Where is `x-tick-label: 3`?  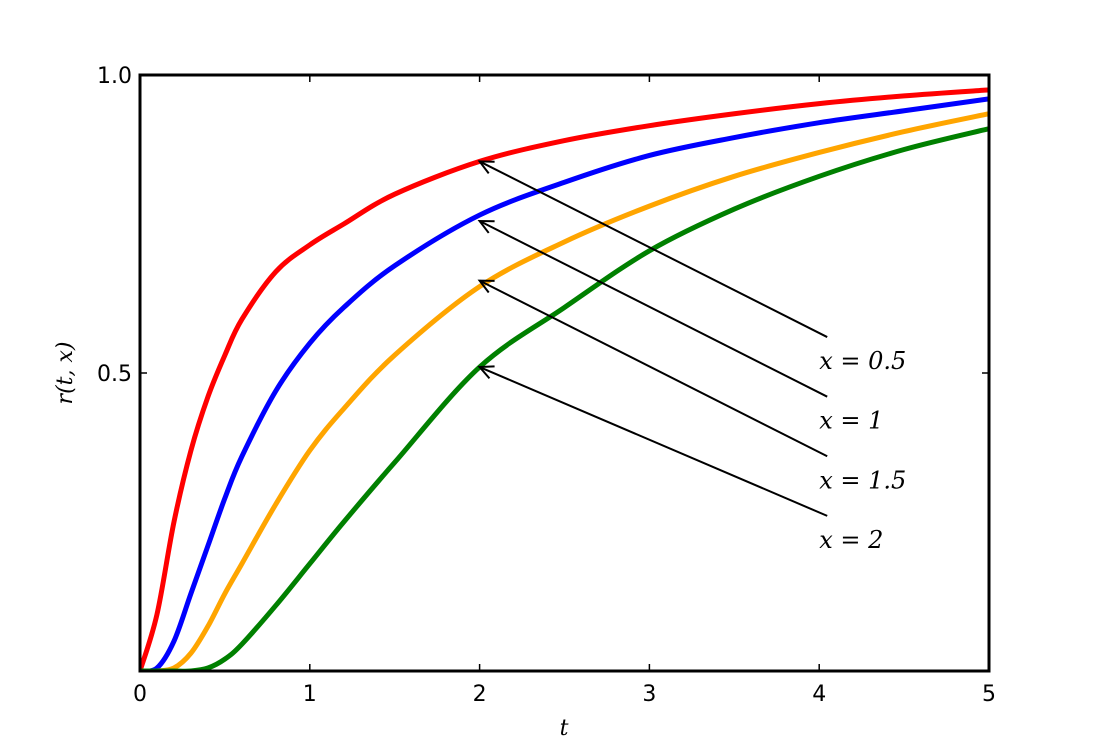 x-tick-label: 3 is located at coordinates (649, 694).